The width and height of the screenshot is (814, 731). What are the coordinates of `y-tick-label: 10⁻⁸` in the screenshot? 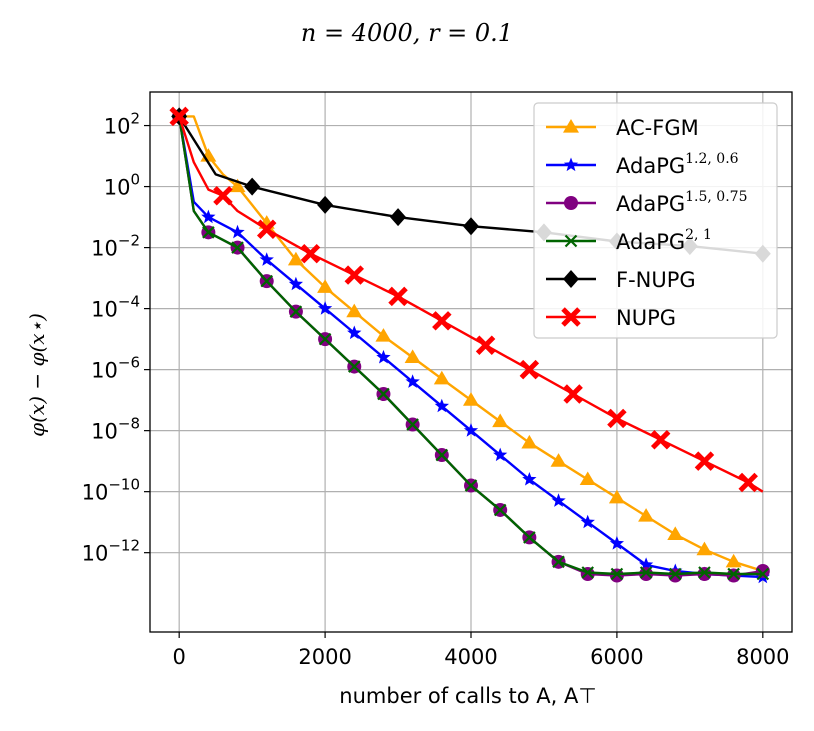 It's located at (115, 429).